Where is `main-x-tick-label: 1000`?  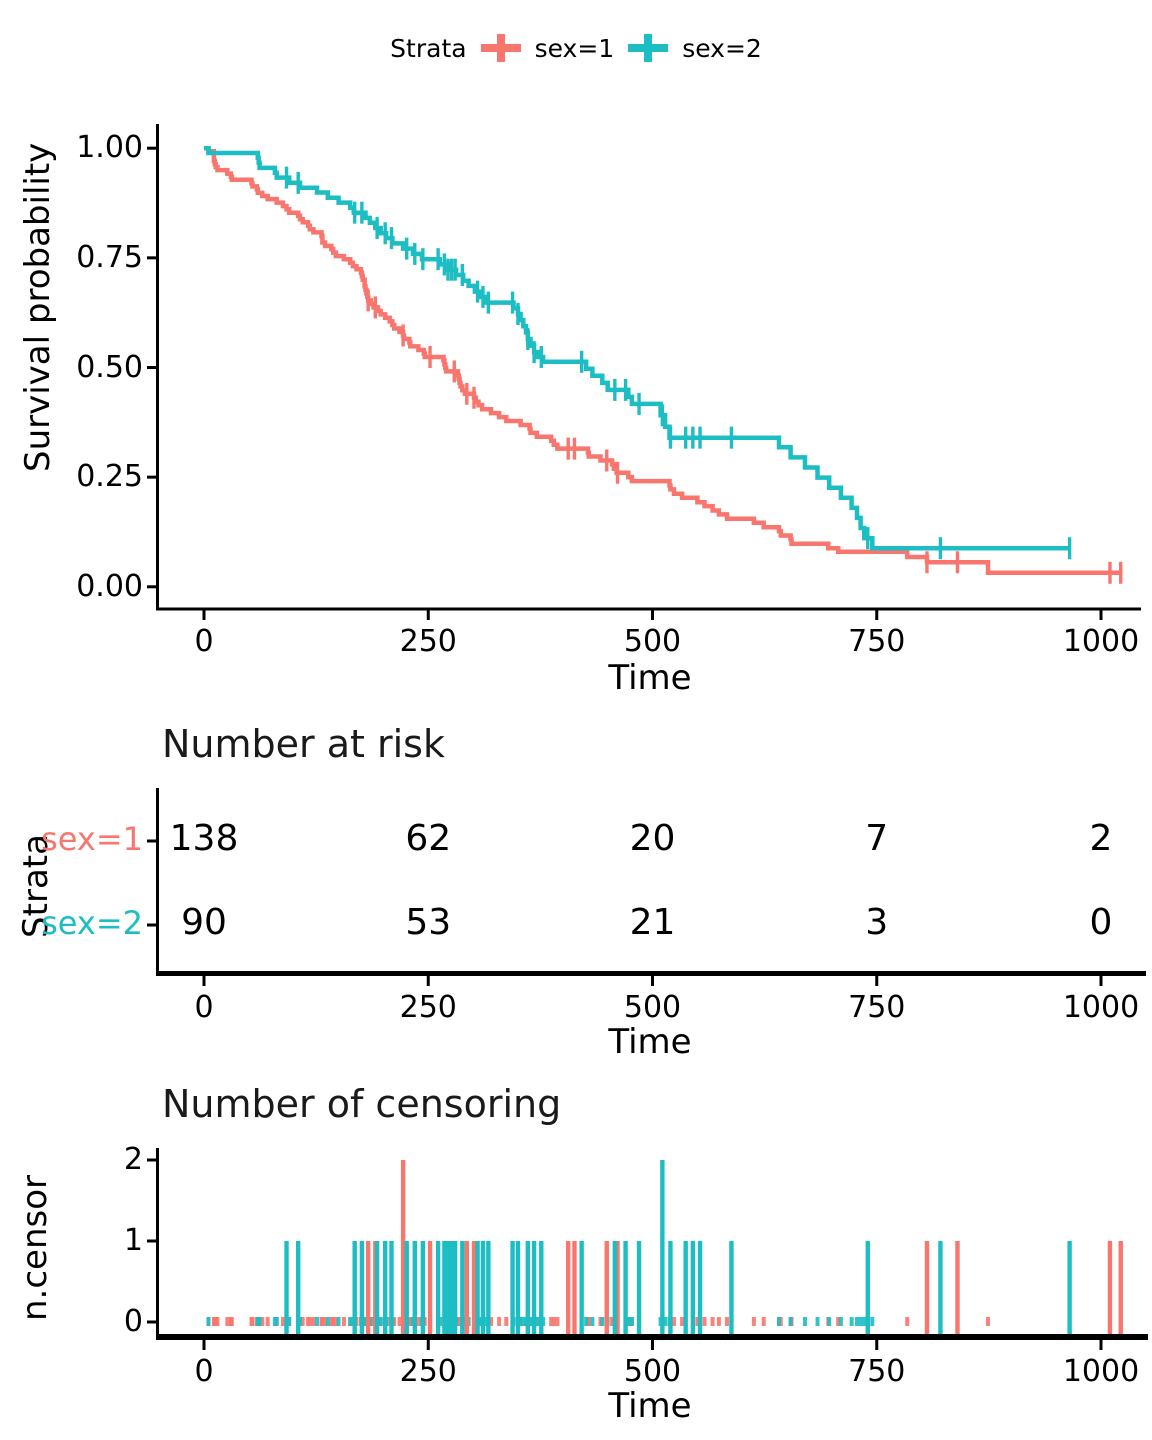 main-x-tick-label: 1000 is located at coordinates (1101, 641).